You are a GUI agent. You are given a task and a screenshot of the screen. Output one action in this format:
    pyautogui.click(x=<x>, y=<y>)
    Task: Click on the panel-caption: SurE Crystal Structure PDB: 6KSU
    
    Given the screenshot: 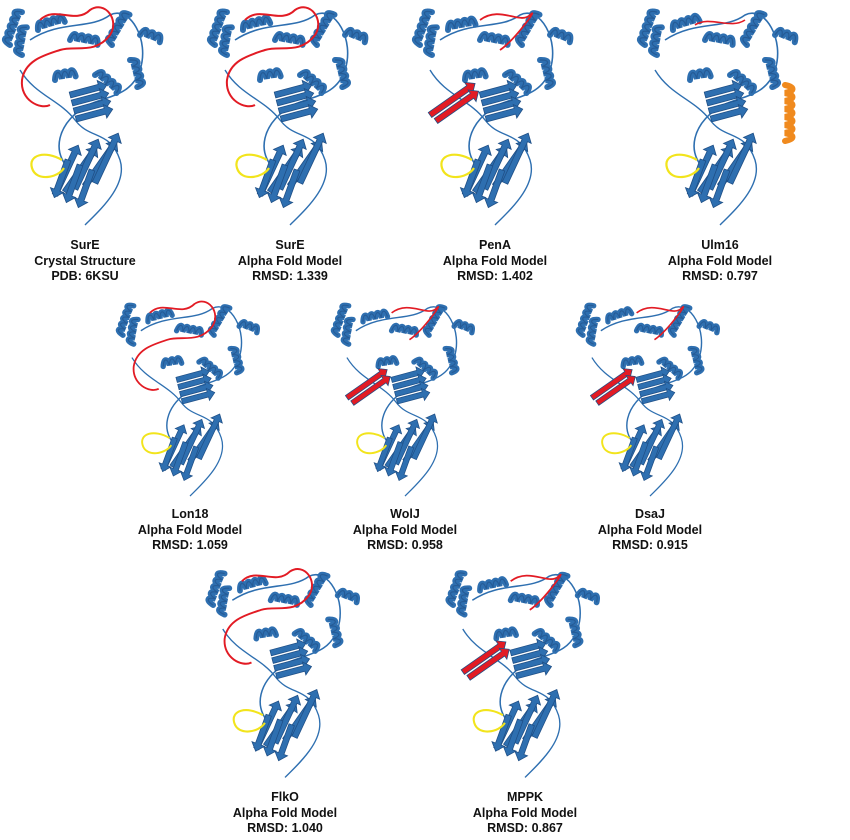 What is the action you would take?
    pyautogui.click(x=95, y=261)
    